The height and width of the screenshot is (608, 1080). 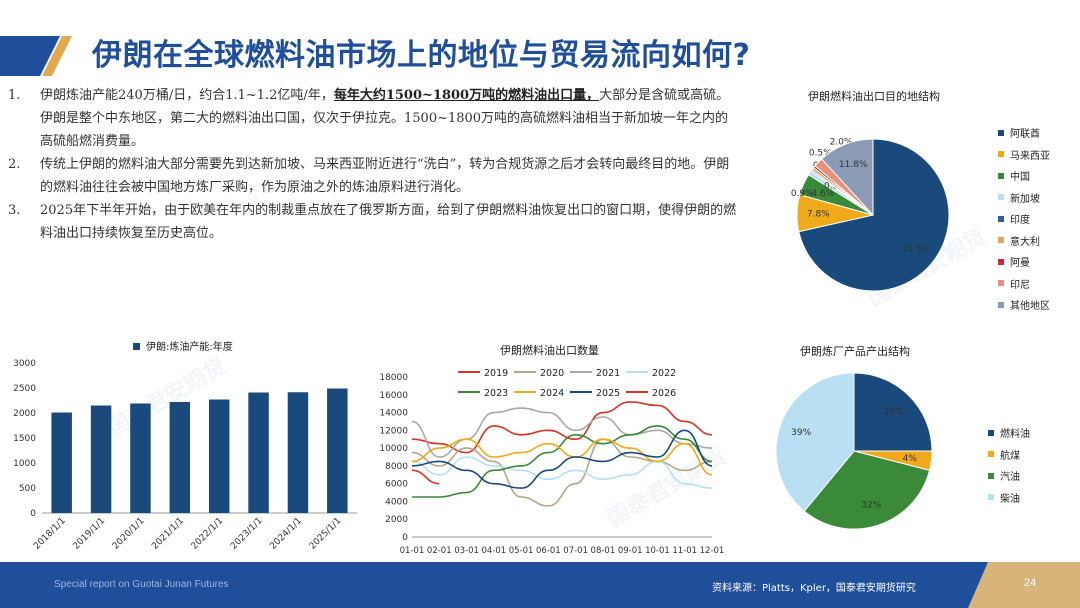 I want to click on series-line-2026, so click(x=425, y=477).